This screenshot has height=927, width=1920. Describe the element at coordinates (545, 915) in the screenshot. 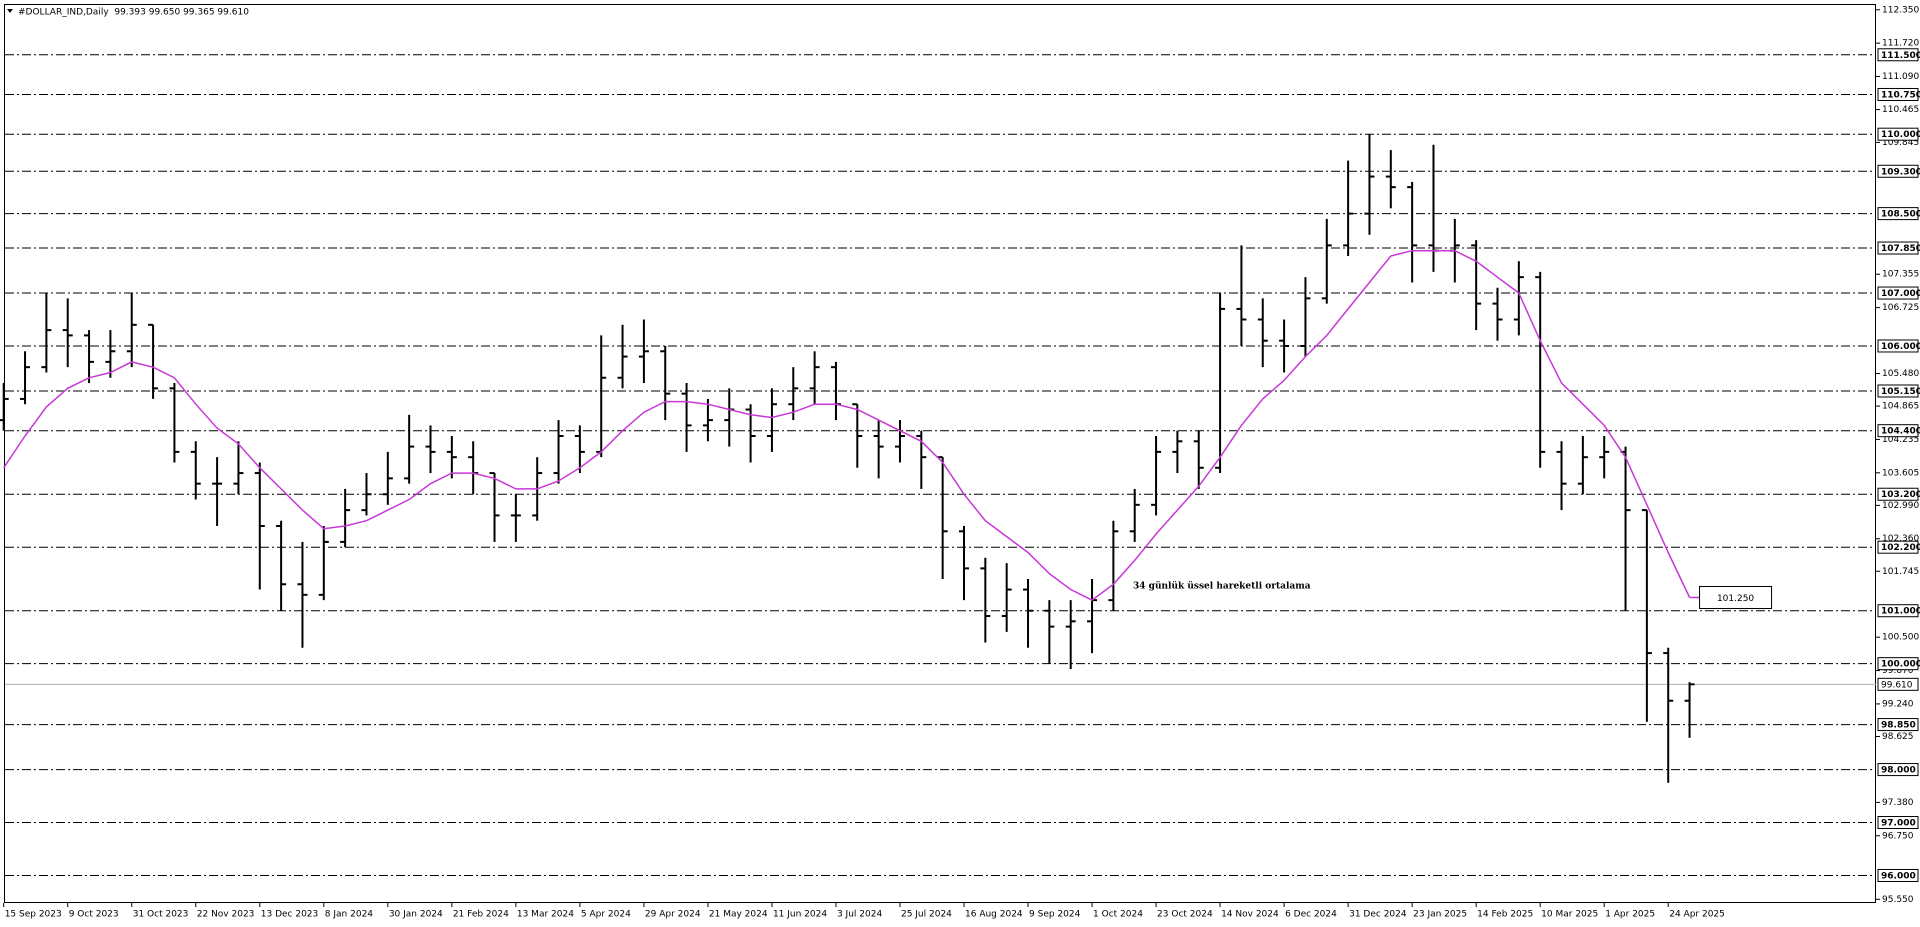

I see `x-tick-label: 13 Mar 2024` at that location.